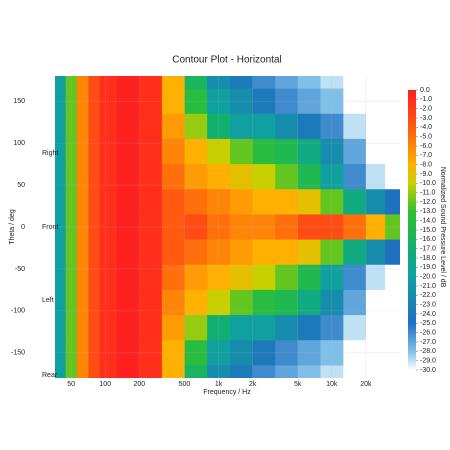 The width and height of the screenshot is (450, 450). What do you see at coordinates (50, 227) in the screenshot?
I see `annotation: Front` at bounding box center [50, 227].